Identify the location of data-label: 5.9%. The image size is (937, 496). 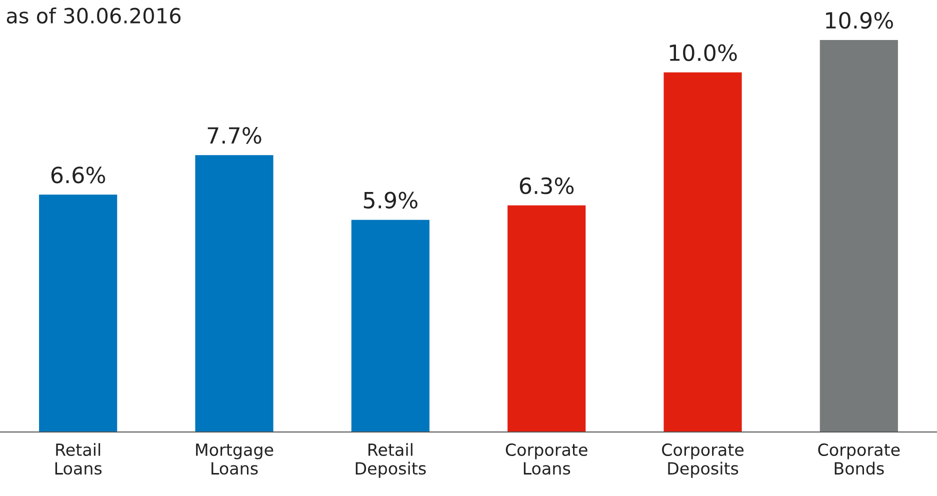
(391, 200).